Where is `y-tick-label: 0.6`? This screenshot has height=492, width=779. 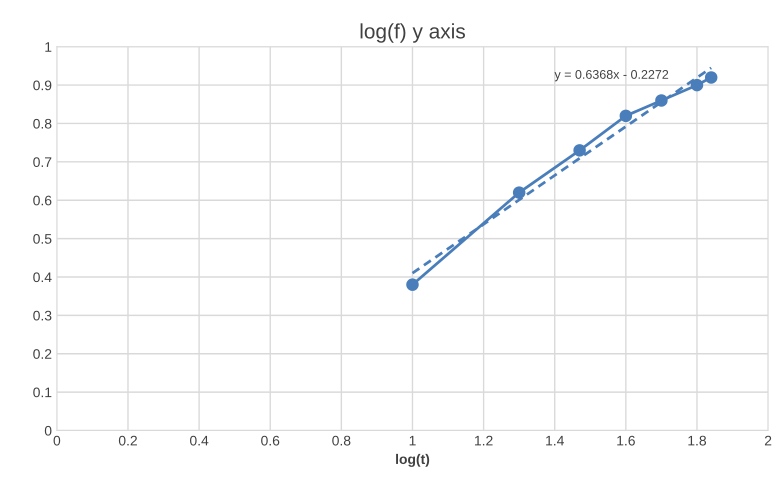 y-tick-label: 0.6 is located at coordinates (42, 201).